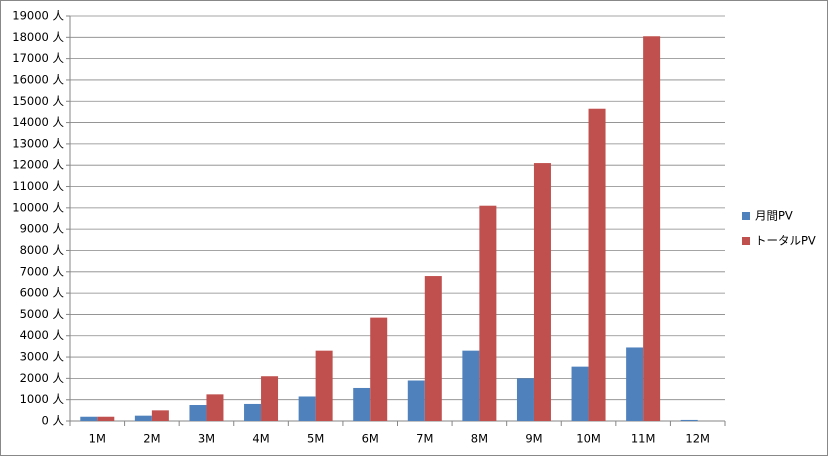  I want to click on x-tick-label: 10M, so click(588, 439).